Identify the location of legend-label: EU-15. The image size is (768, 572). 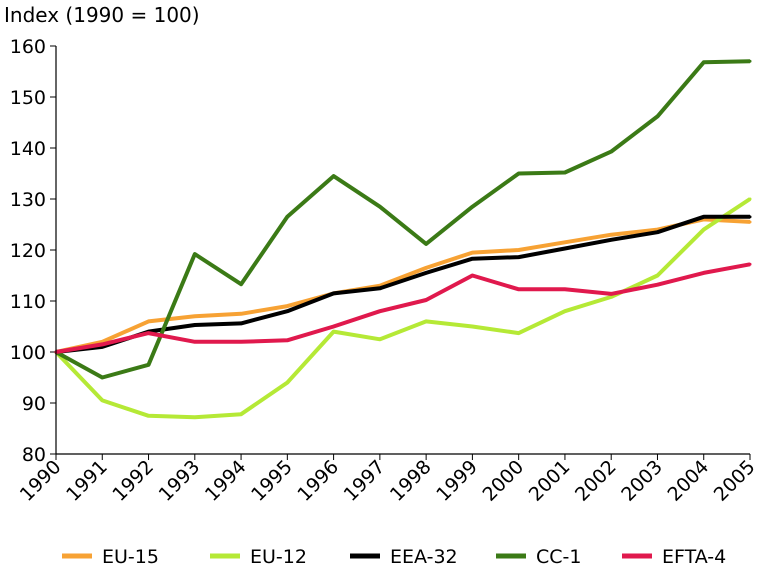
(130, 557).